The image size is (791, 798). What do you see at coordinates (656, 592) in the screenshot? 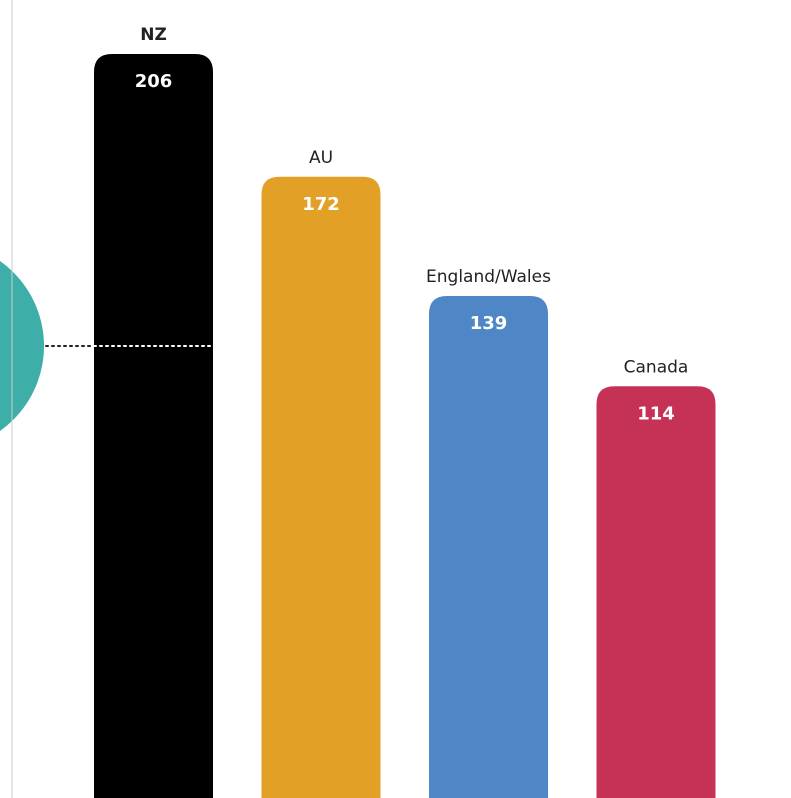
I see `bar-canada` at bounding box center [656, 592].